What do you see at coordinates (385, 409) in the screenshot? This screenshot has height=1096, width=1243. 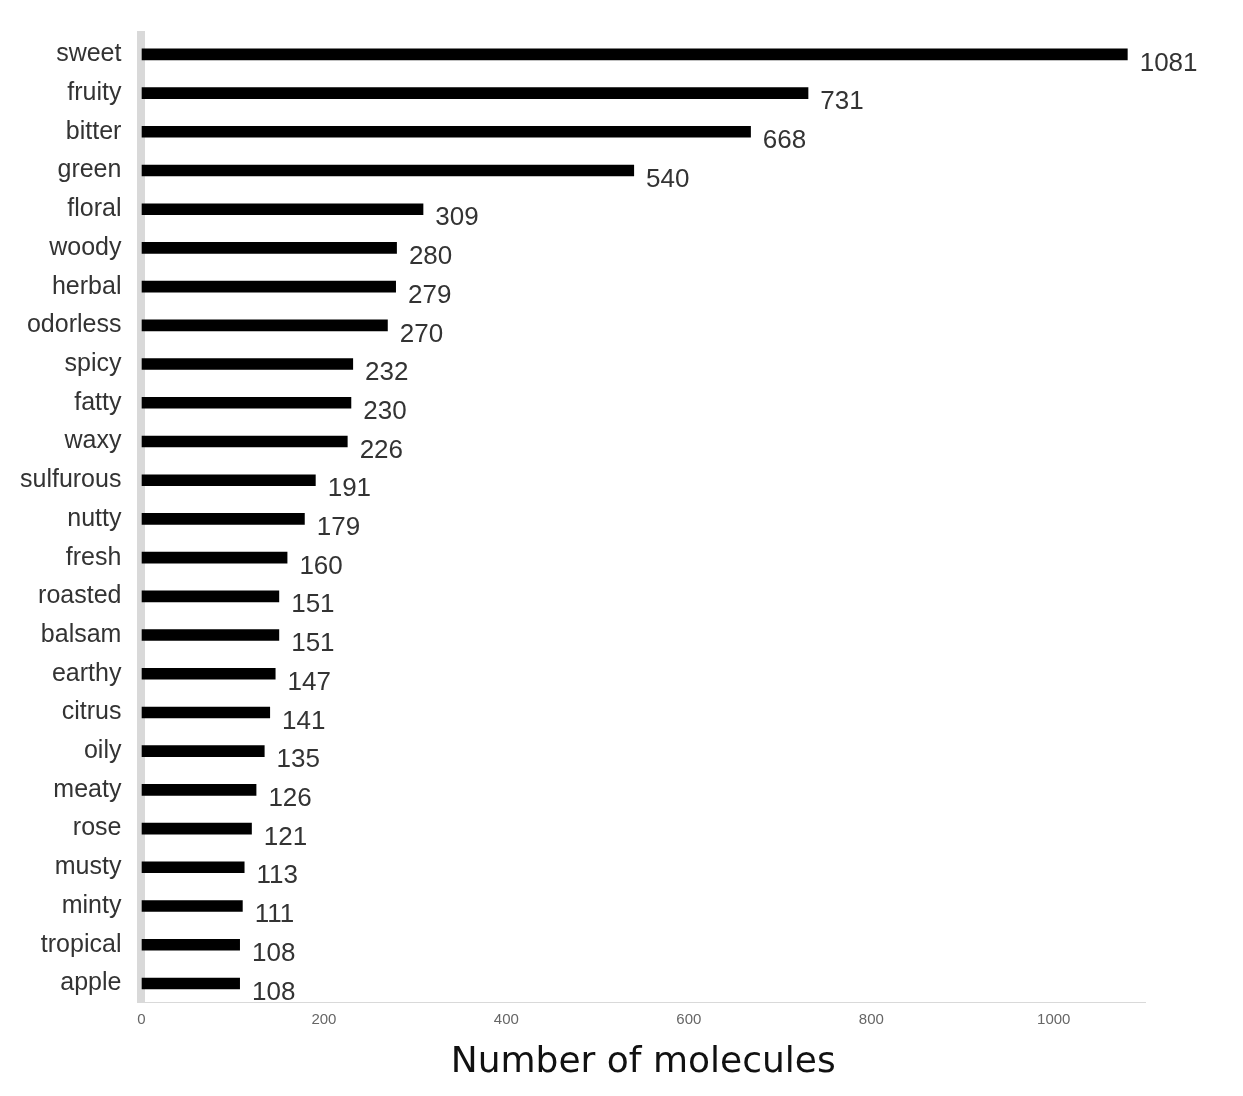 I see `data-label: 230` at bounding box center [385, 409].